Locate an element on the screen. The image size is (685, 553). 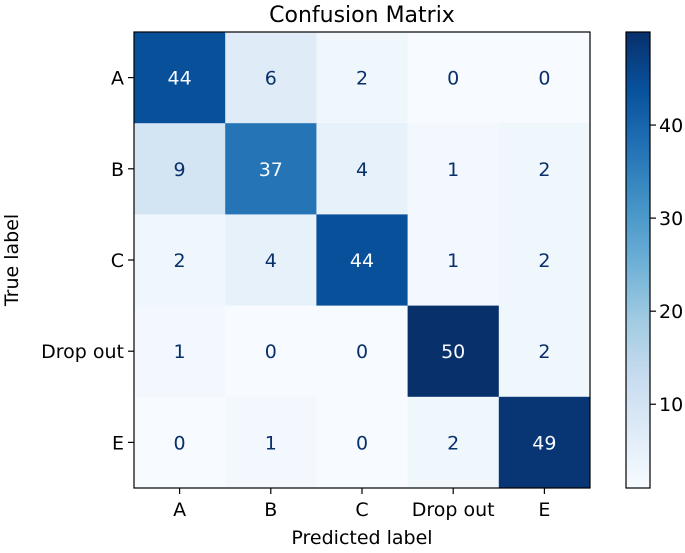
cell-value-label: 50 is located at coordinates (453, 352).